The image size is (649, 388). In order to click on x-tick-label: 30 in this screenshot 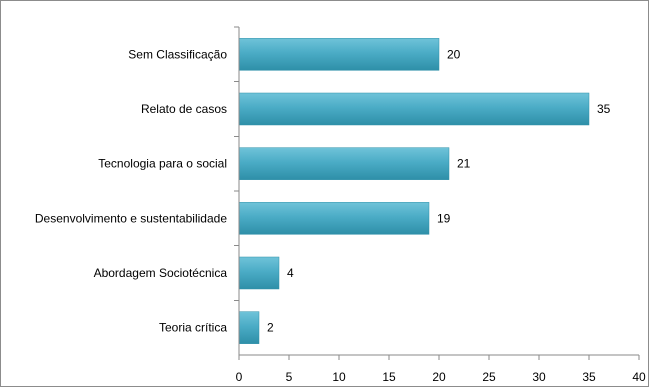, I will do `click(539, 377)`.